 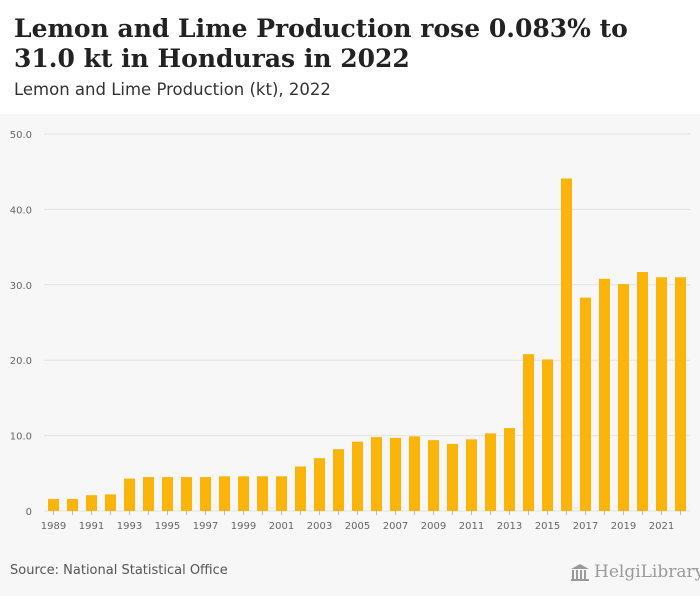 I want to click on x-tick-label: 1991, so click(x=91, y=526).